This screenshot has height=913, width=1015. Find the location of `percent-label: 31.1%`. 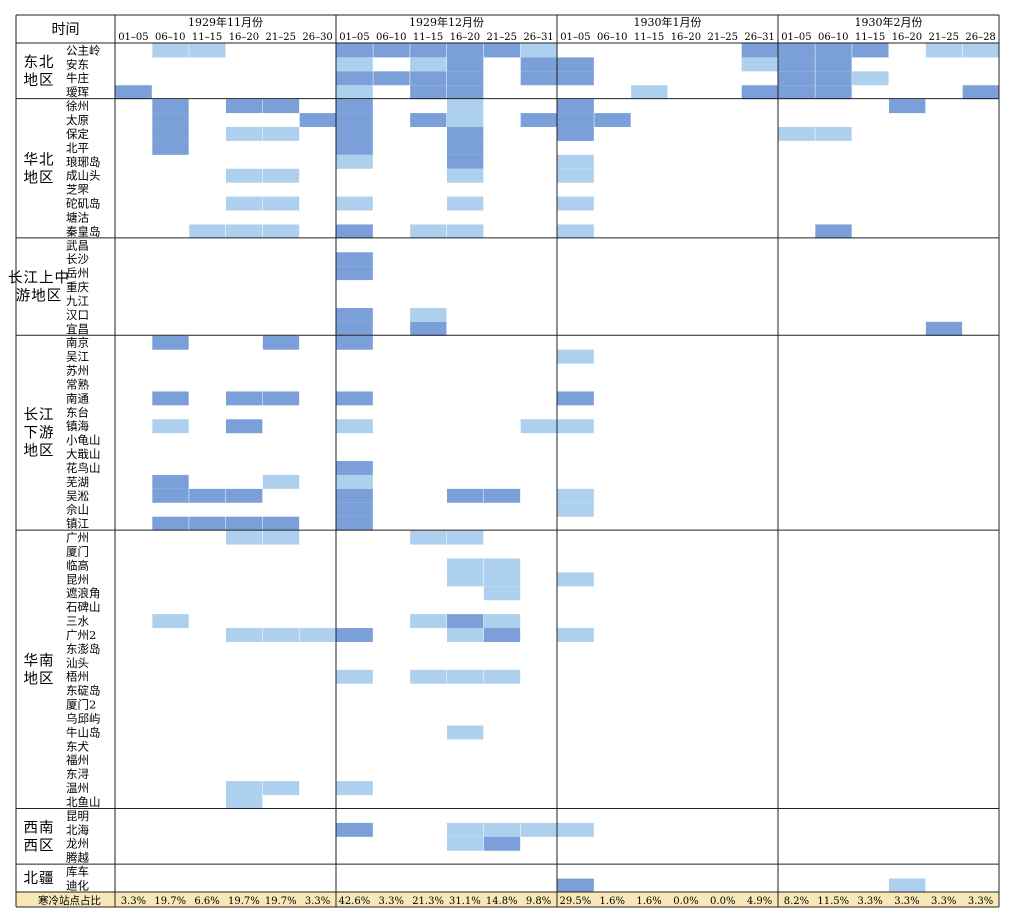

percent-label: 31.1% is located at coordinates (465, 901).